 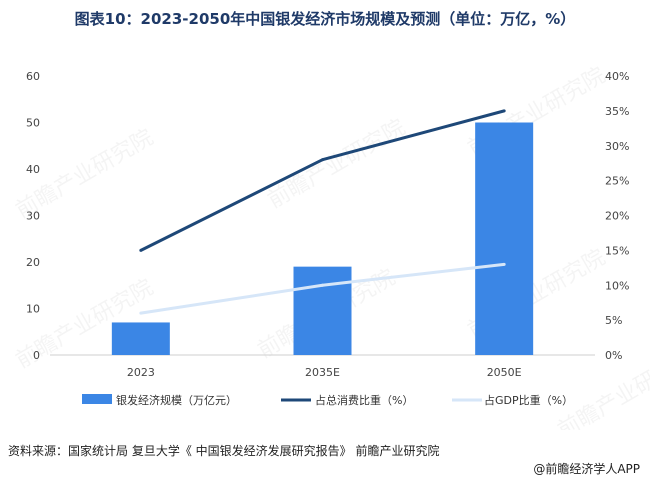 I want to click on y-left-tick-label: 0, so click(x=36, y=355).